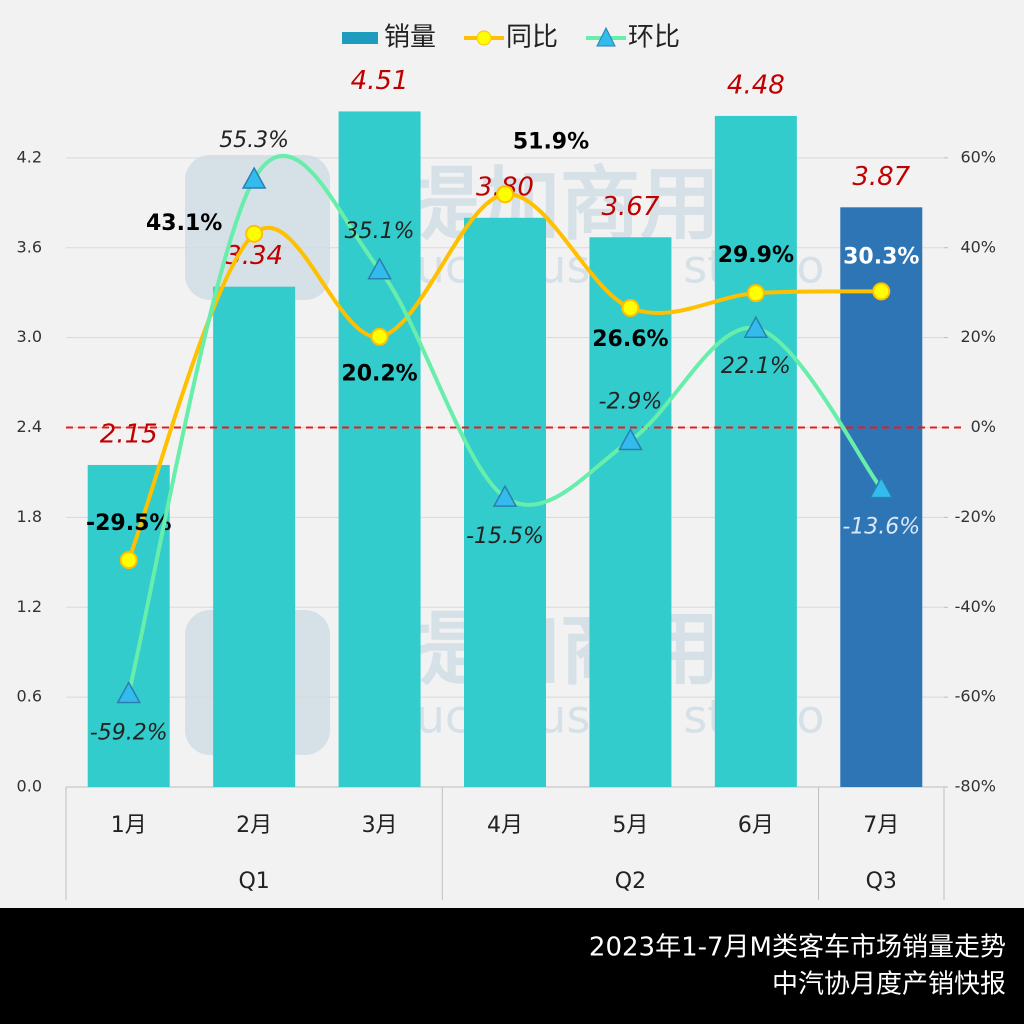 The image size is (1024, 1024). What do you see at coordinates (29, 246) in the screenshot?
I see `y-tick-label: 3.6` at bounding box center [29, 246].